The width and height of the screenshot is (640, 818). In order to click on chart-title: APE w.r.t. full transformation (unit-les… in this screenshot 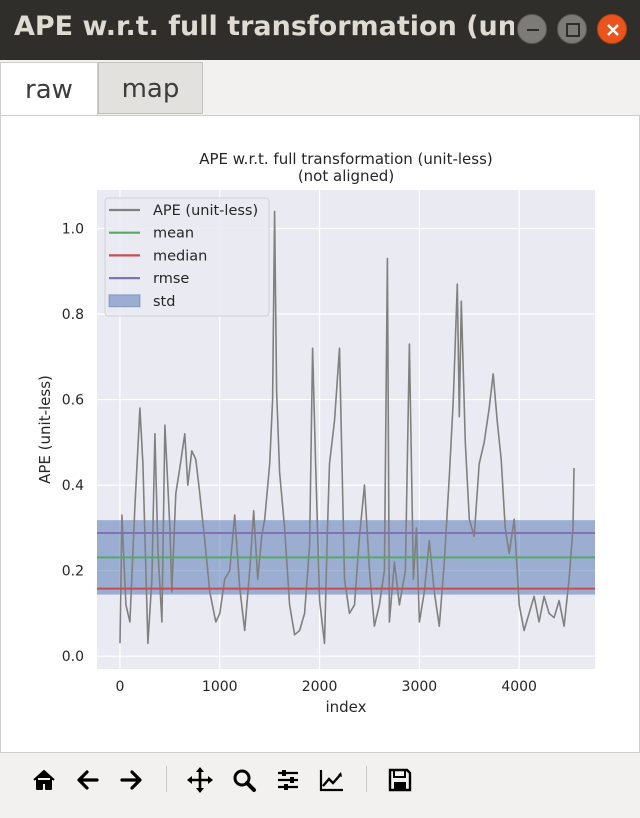, I will do `click(346, 159)`.